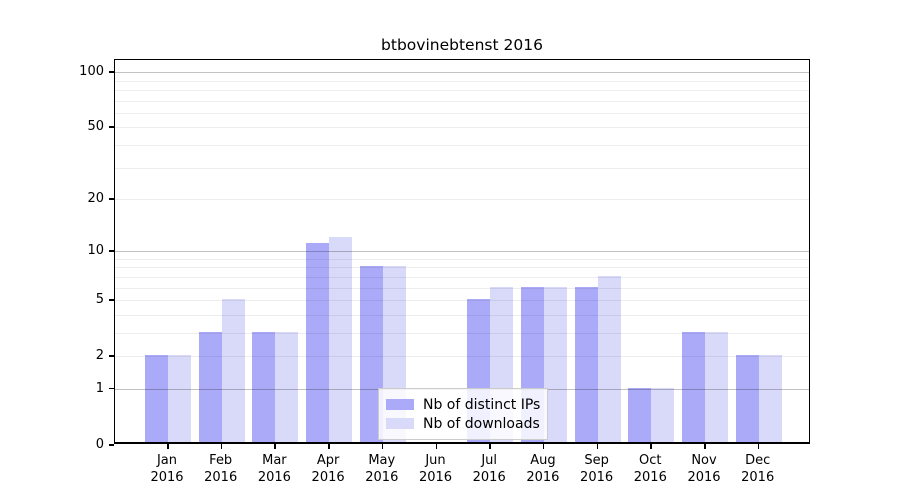  I want to click on bar-distinct-ips-may, so click(371, 354).